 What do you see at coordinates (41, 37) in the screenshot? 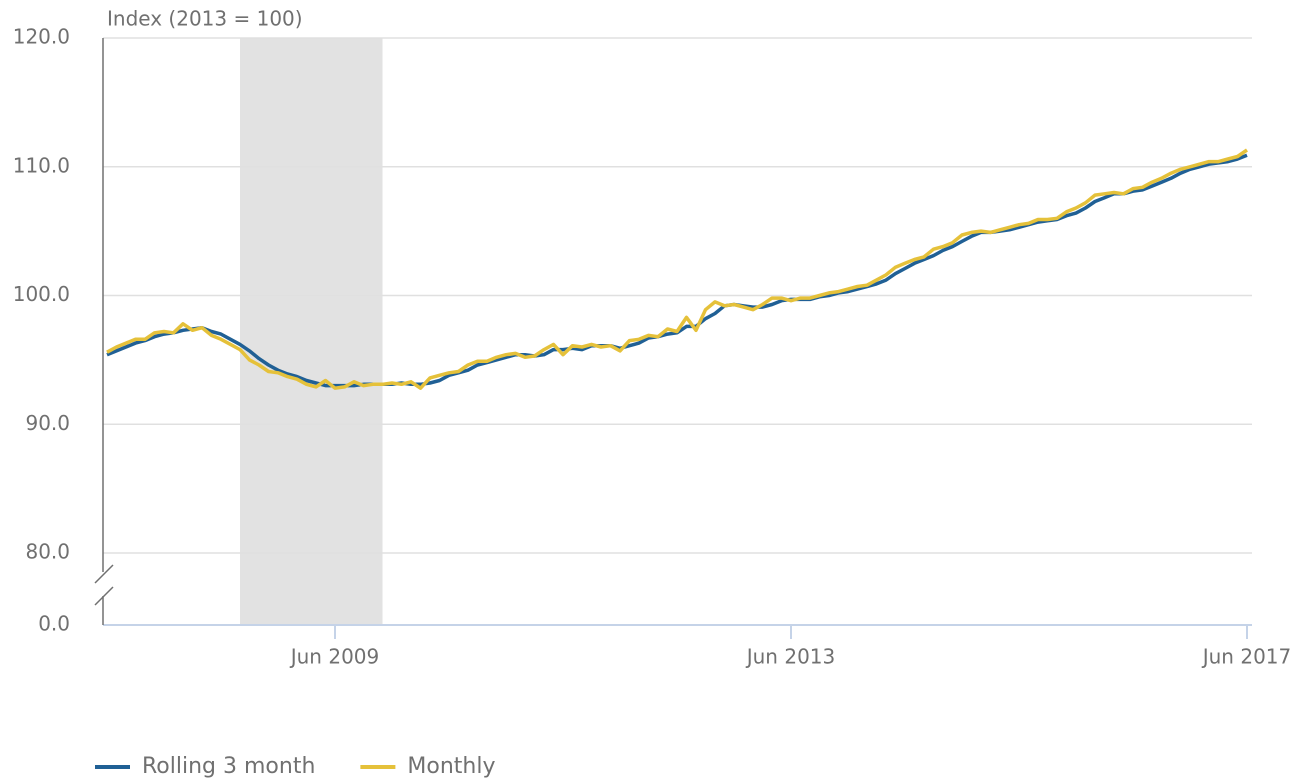
I see `y-tick-label: 120.0` at bounding box center [41, 37].